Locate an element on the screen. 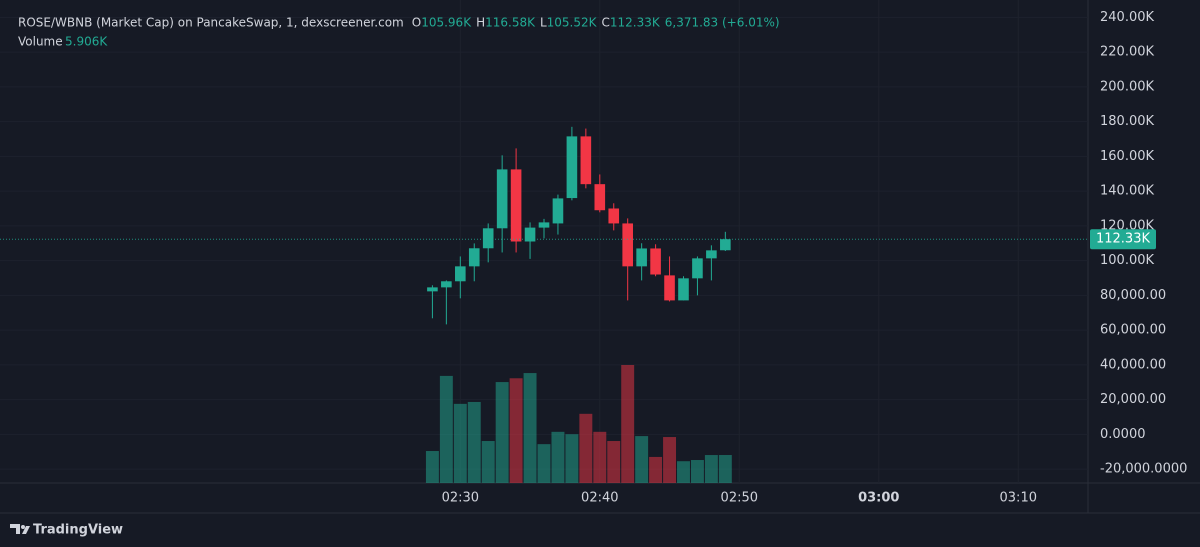 The image size is (1200, 547). y-tick-label: 140.00K is located at coordinates (1127, 191).